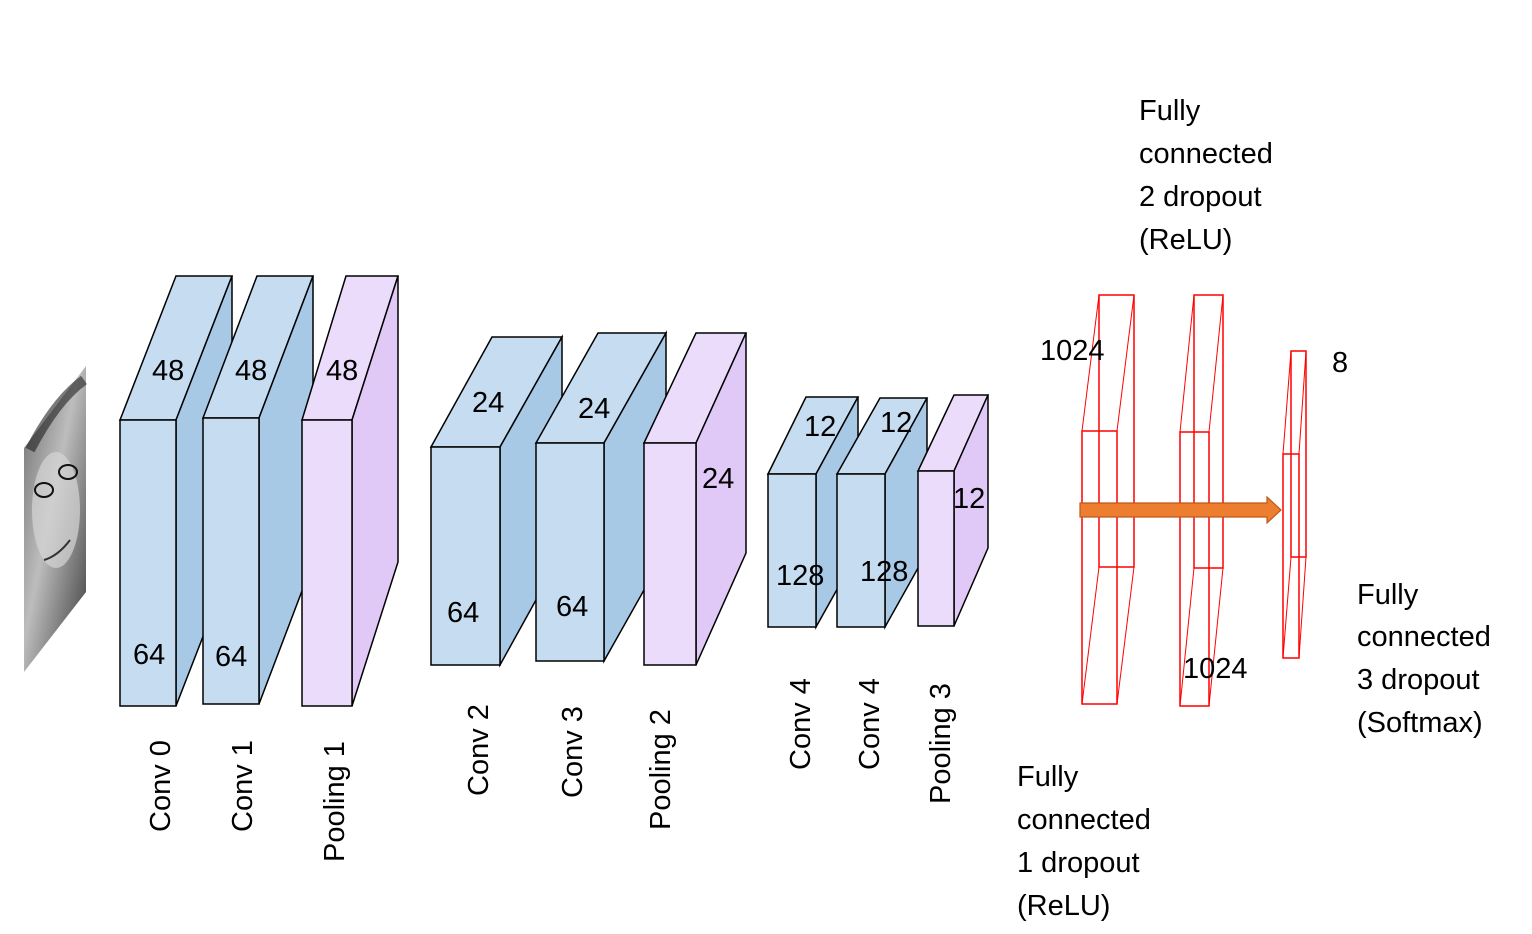 This screenshot has width=1532, height=934. What do you see at coordinates (801, 724) in the screenshot?
I see `conv4a-label: Conv 4` at bounding box center [801, 724].